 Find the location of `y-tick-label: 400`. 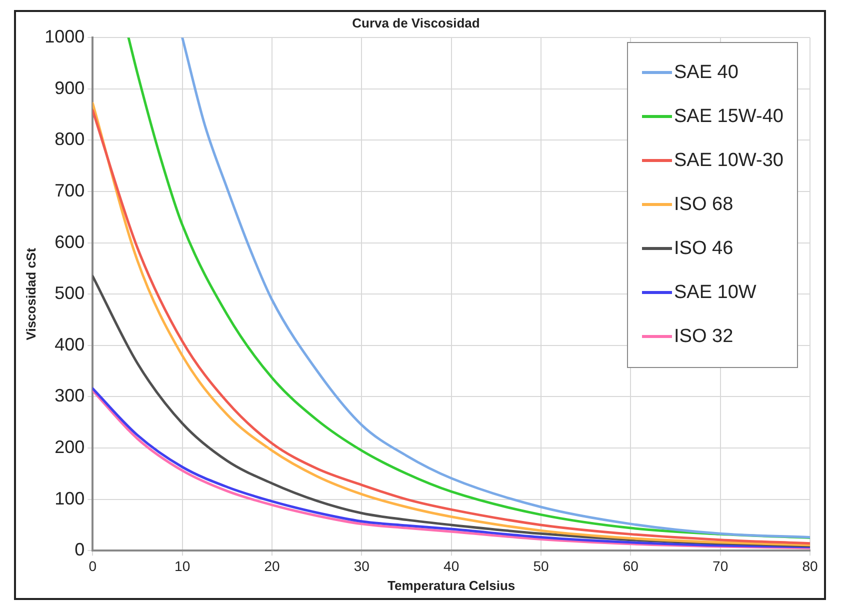

y-tick-label: 400 is located at coordinates (69, 344).